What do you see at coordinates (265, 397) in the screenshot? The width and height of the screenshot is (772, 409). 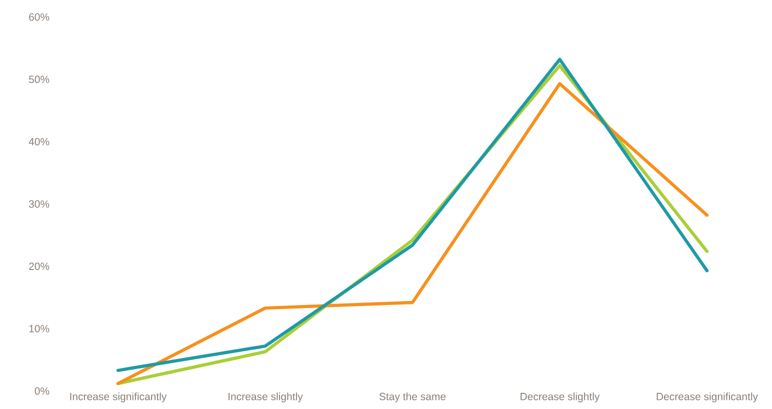 I see `x-tick-label: Increase slightly` at bounding box center [265, 397].